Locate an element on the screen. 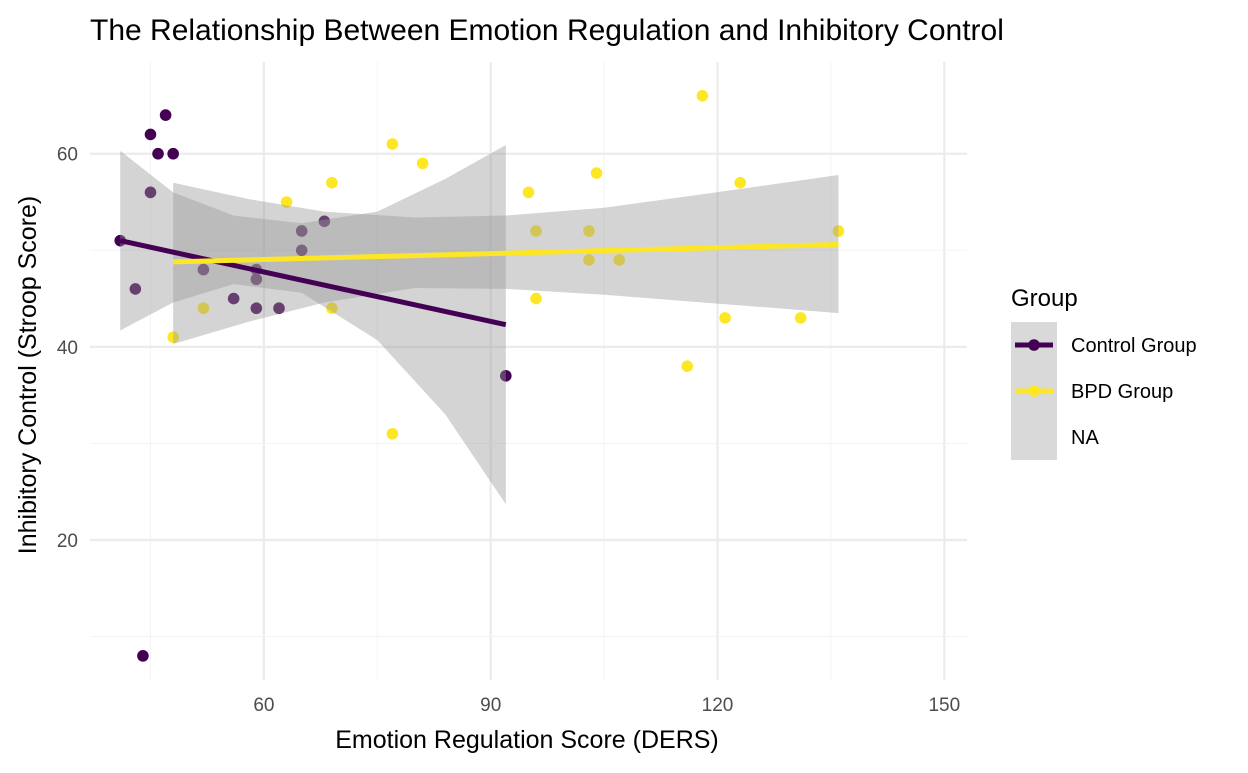 Image resolution: width=1248 pixels, height=773 pixels. legend-entry-label: BPD Group is located at coordinates (1122, 392).